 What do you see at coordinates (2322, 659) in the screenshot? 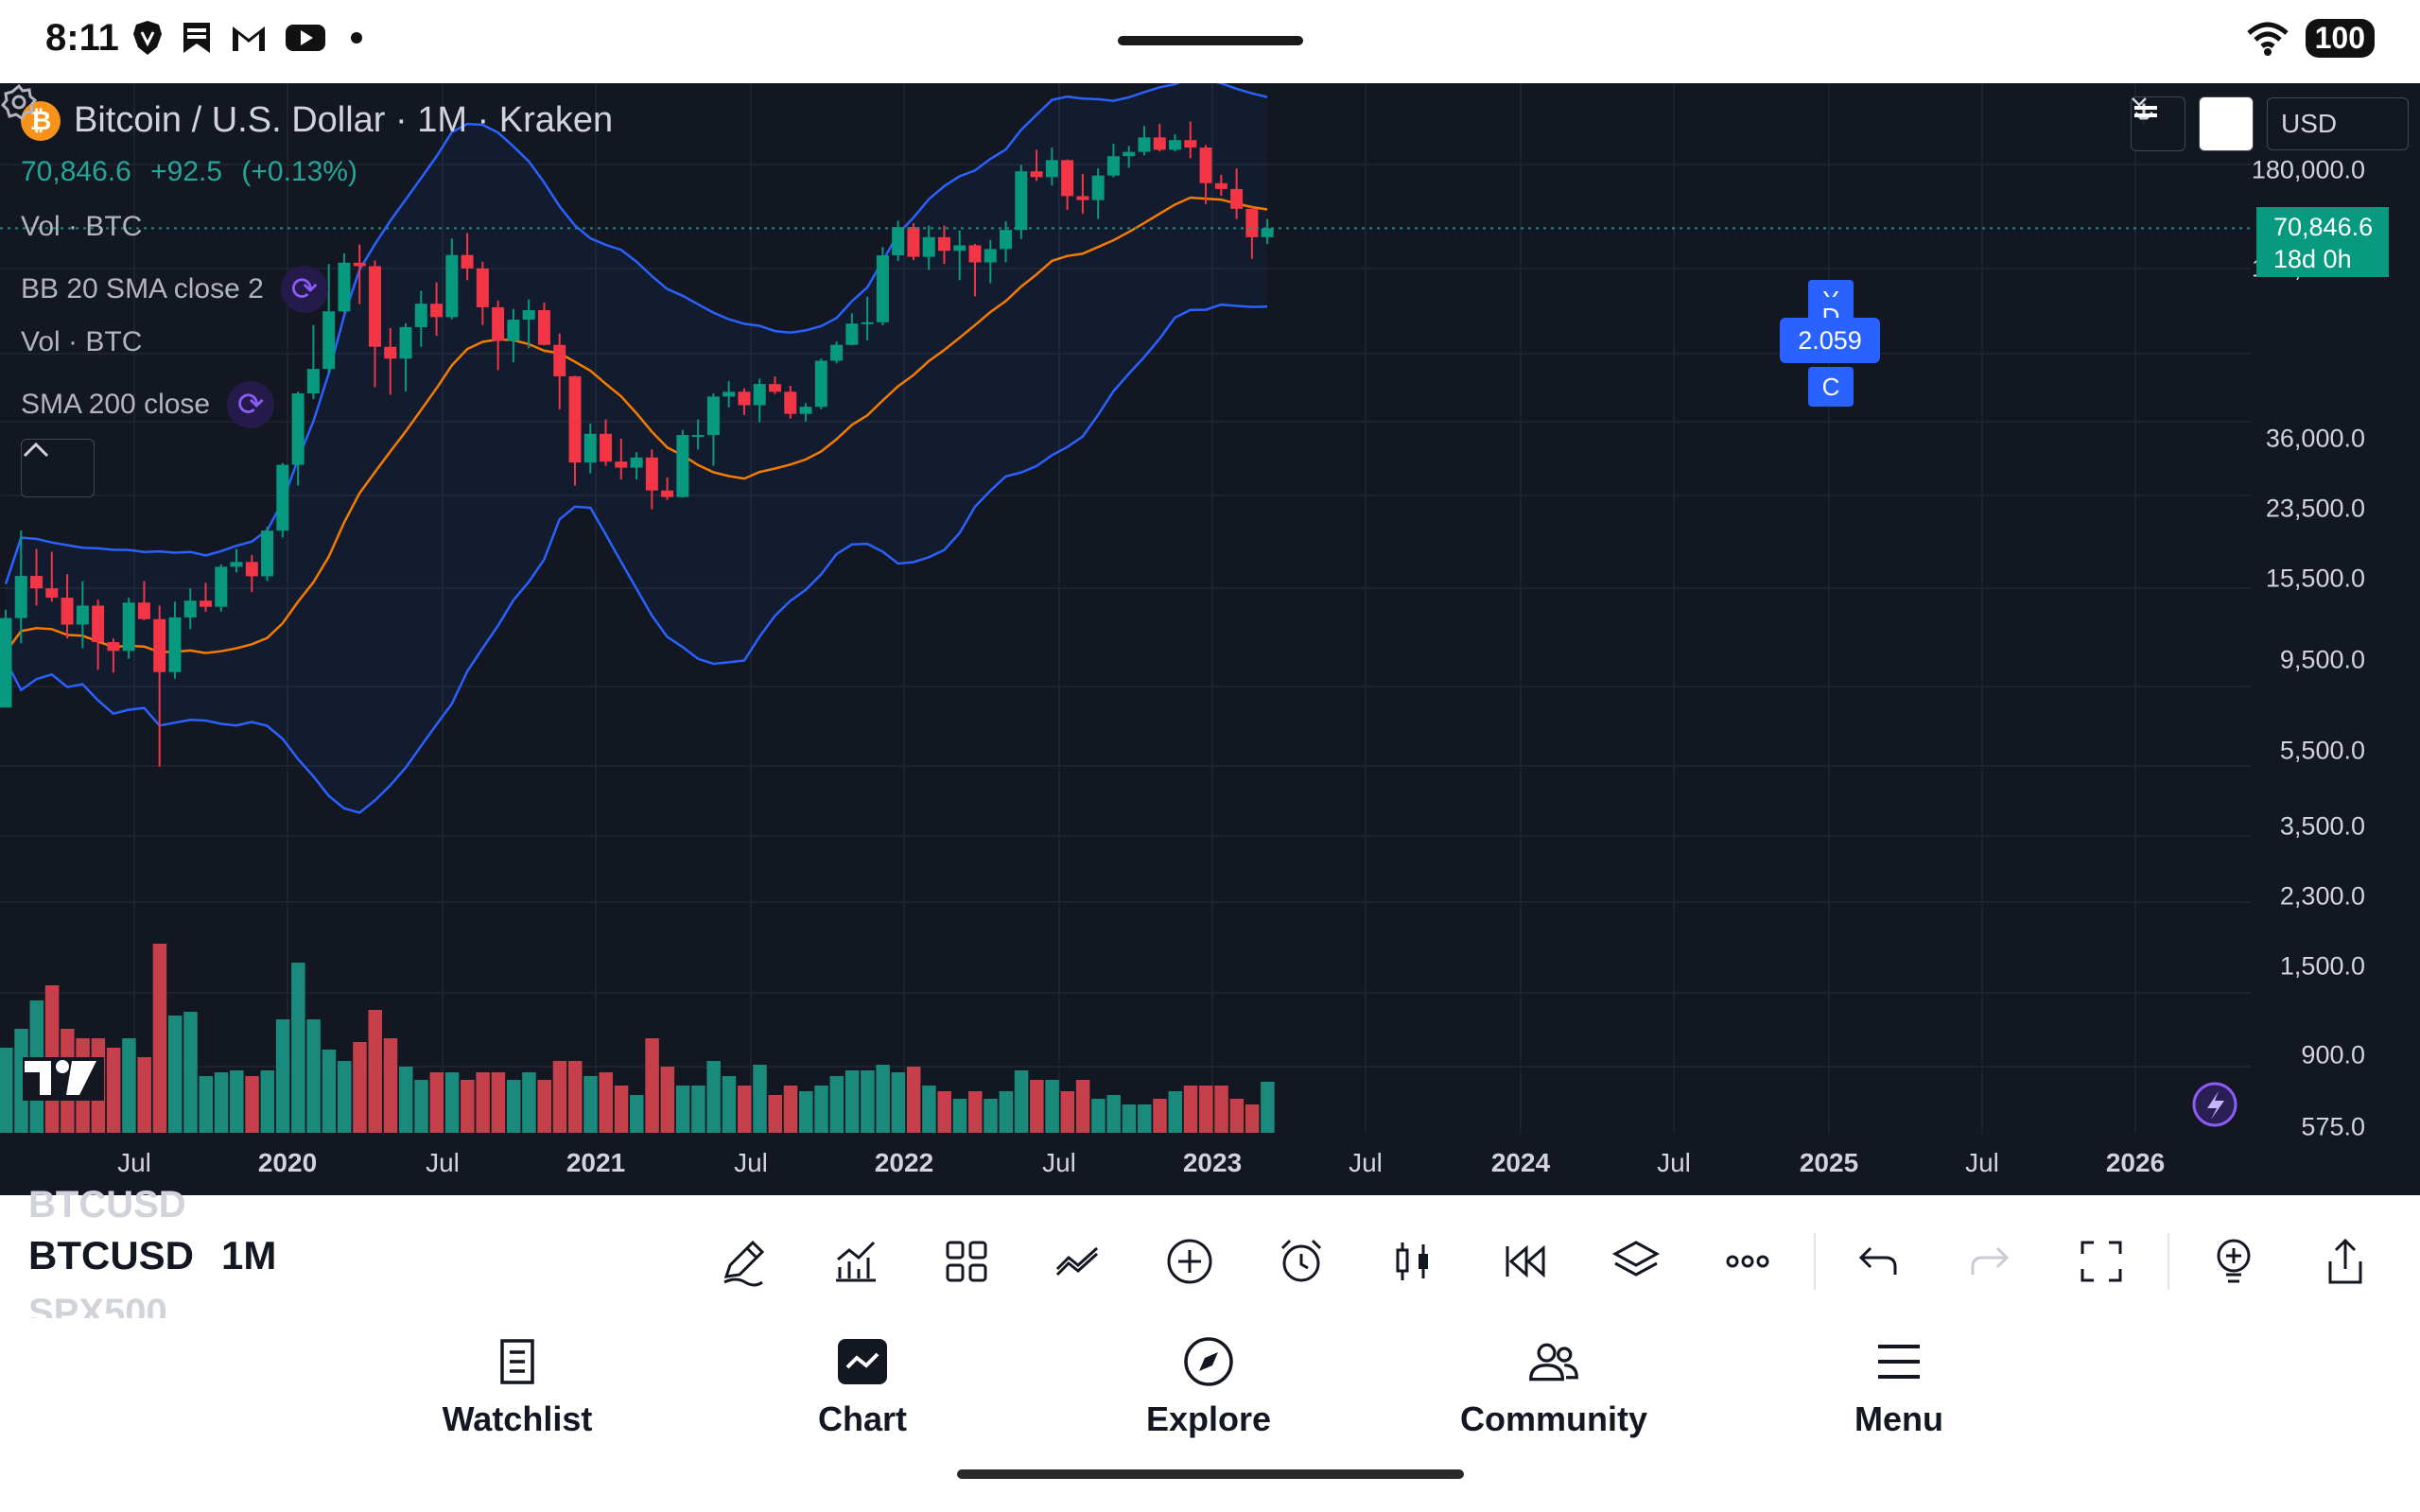
I see `price-axis-label: 9,500.0` at bounding box center [2322, 659].